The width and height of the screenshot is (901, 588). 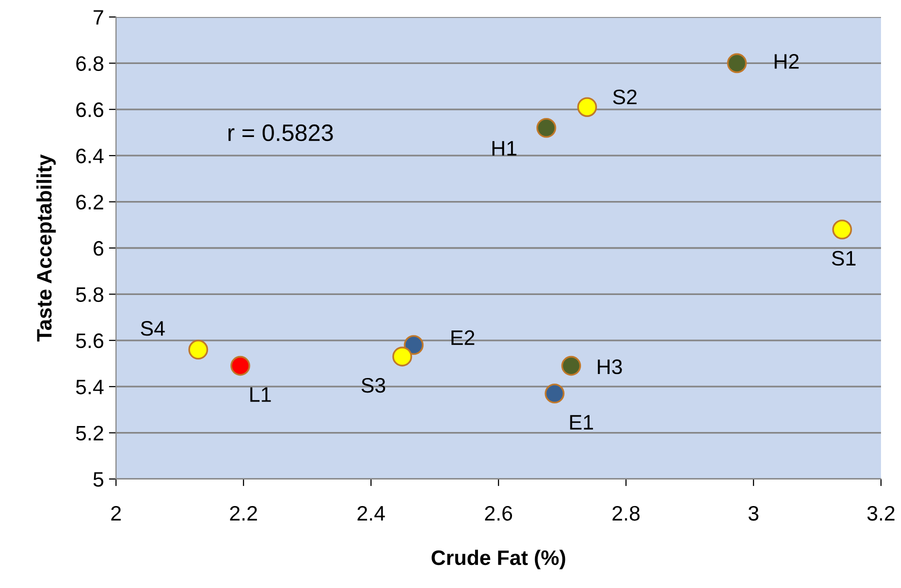 What do you see at coordinates (90, 202) in the screenshot?
I see `y-tick-label: 6.2` at bounding box center [90, 202].